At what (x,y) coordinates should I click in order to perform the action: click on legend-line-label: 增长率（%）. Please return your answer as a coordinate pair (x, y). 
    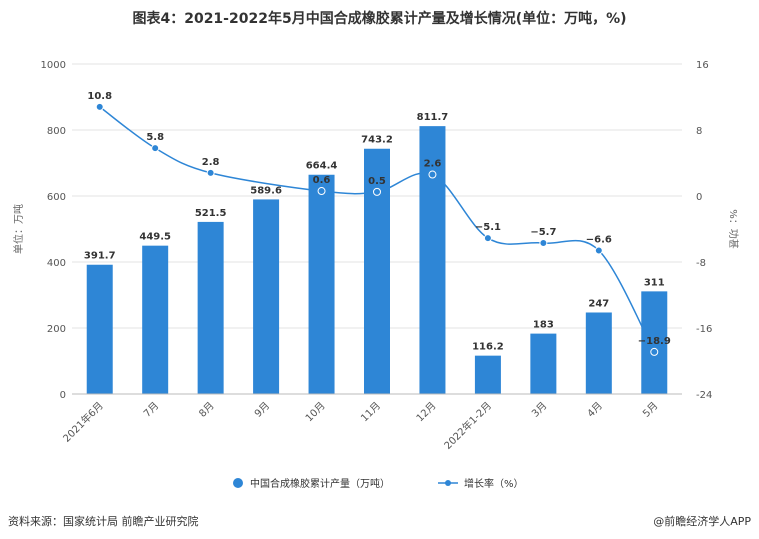
    Looking at the image, I should click on (494, 483).